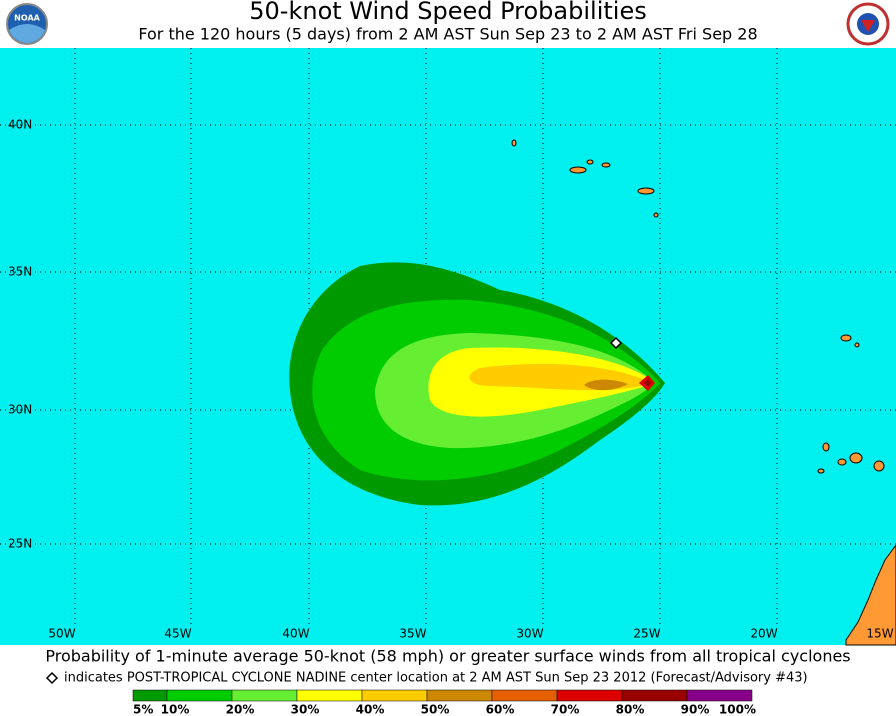  I want to click on lon-label: 50W, so click(61, 634).